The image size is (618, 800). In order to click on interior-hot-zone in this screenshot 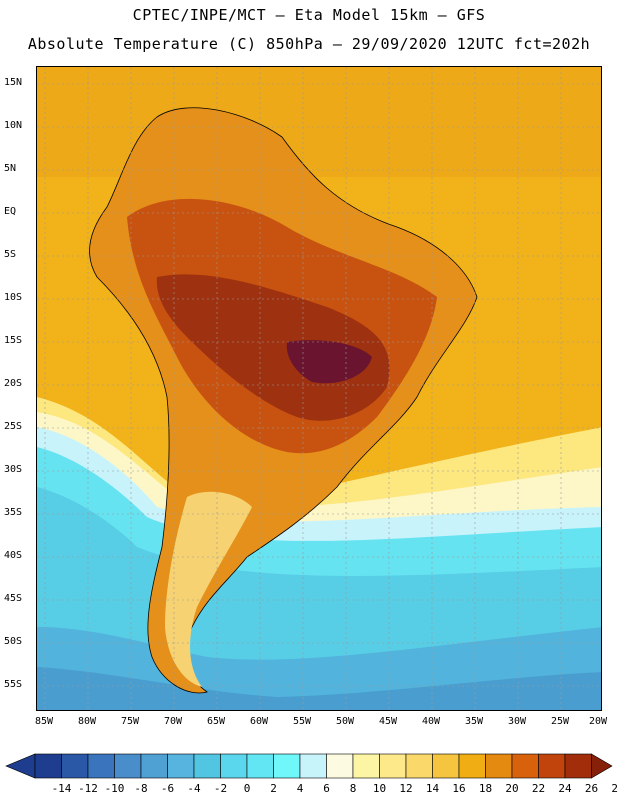, I will do `click(273, 347)`.